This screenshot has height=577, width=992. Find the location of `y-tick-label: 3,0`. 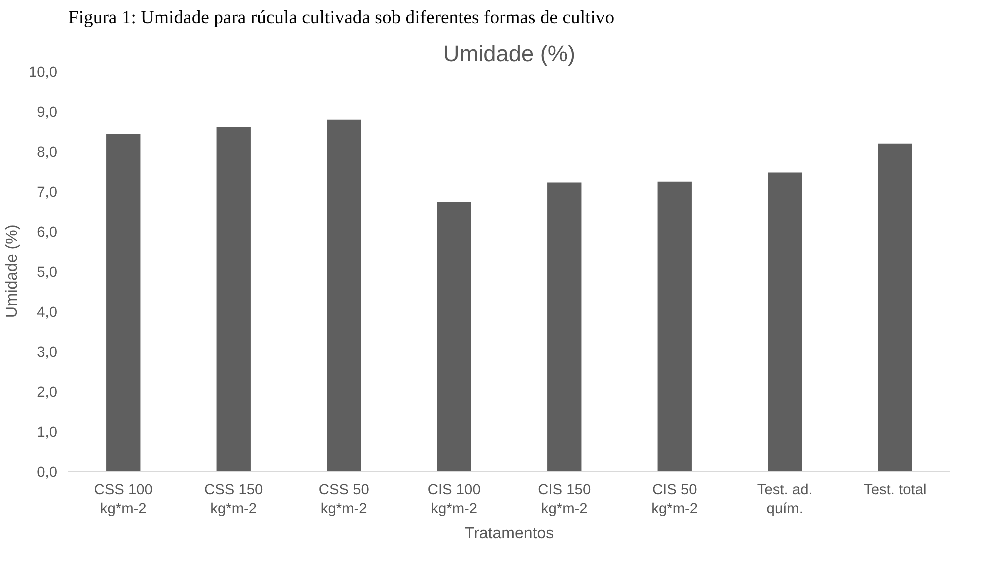

y-tick-label: 3,0 is located at coordinates (47, 353).